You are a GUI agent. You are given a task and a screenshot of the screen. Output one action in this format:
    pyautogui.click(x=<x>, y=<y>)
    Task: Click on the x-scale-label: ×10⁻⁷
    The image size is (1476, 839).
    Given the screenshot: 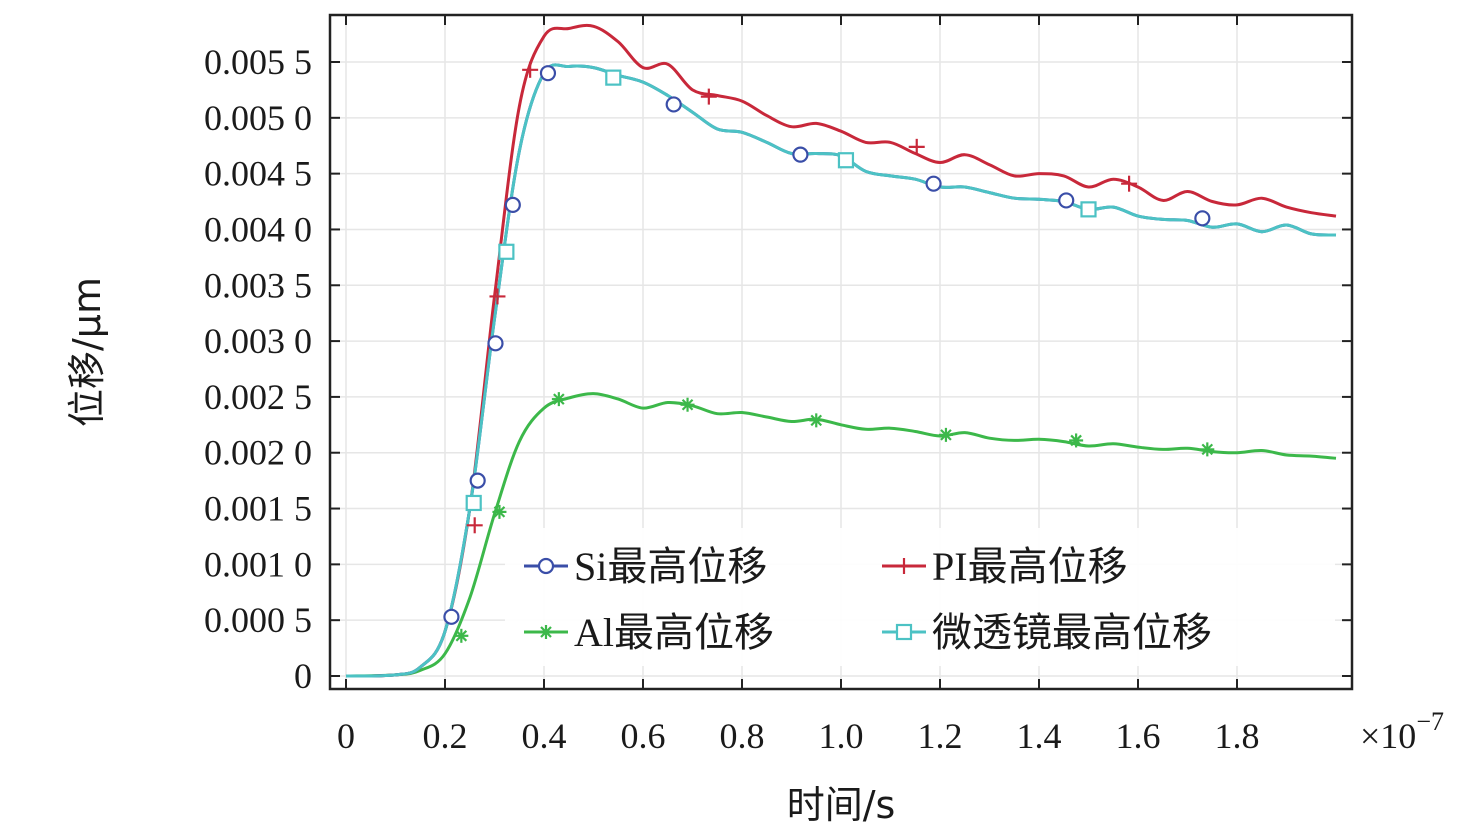 What is the action you would take?
    pyautogui.click(x=1402, y=731)
    